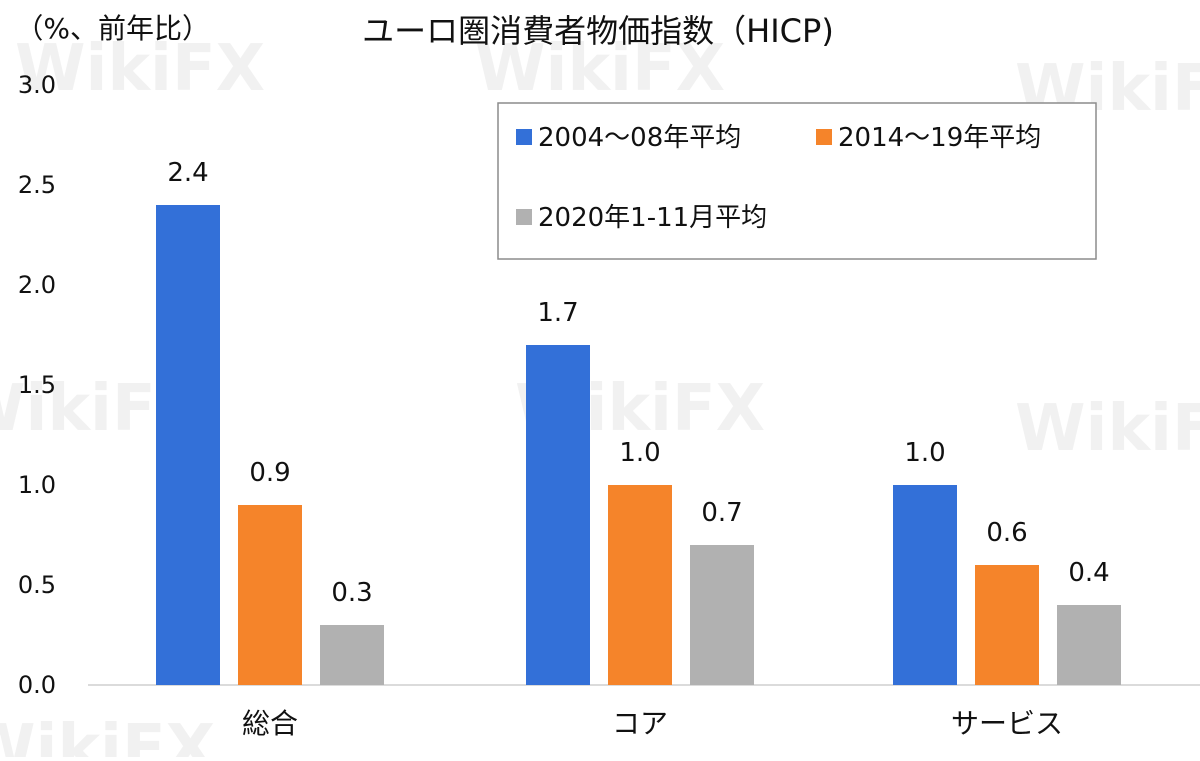  I want to click on x-tick-label: 総合, so click(270, 723).